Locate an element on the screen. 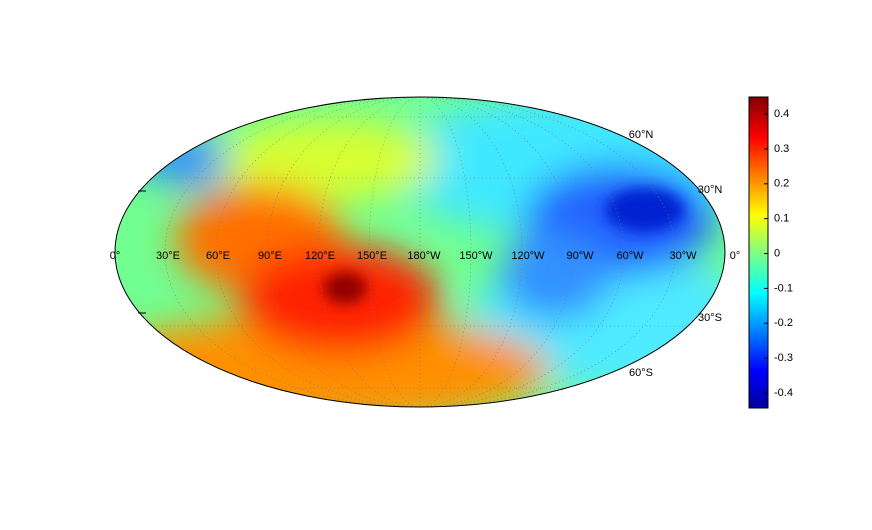 The width and height of the screenshot is (872, 530). lat-label: 30°N is located at coordinates (710, 190).